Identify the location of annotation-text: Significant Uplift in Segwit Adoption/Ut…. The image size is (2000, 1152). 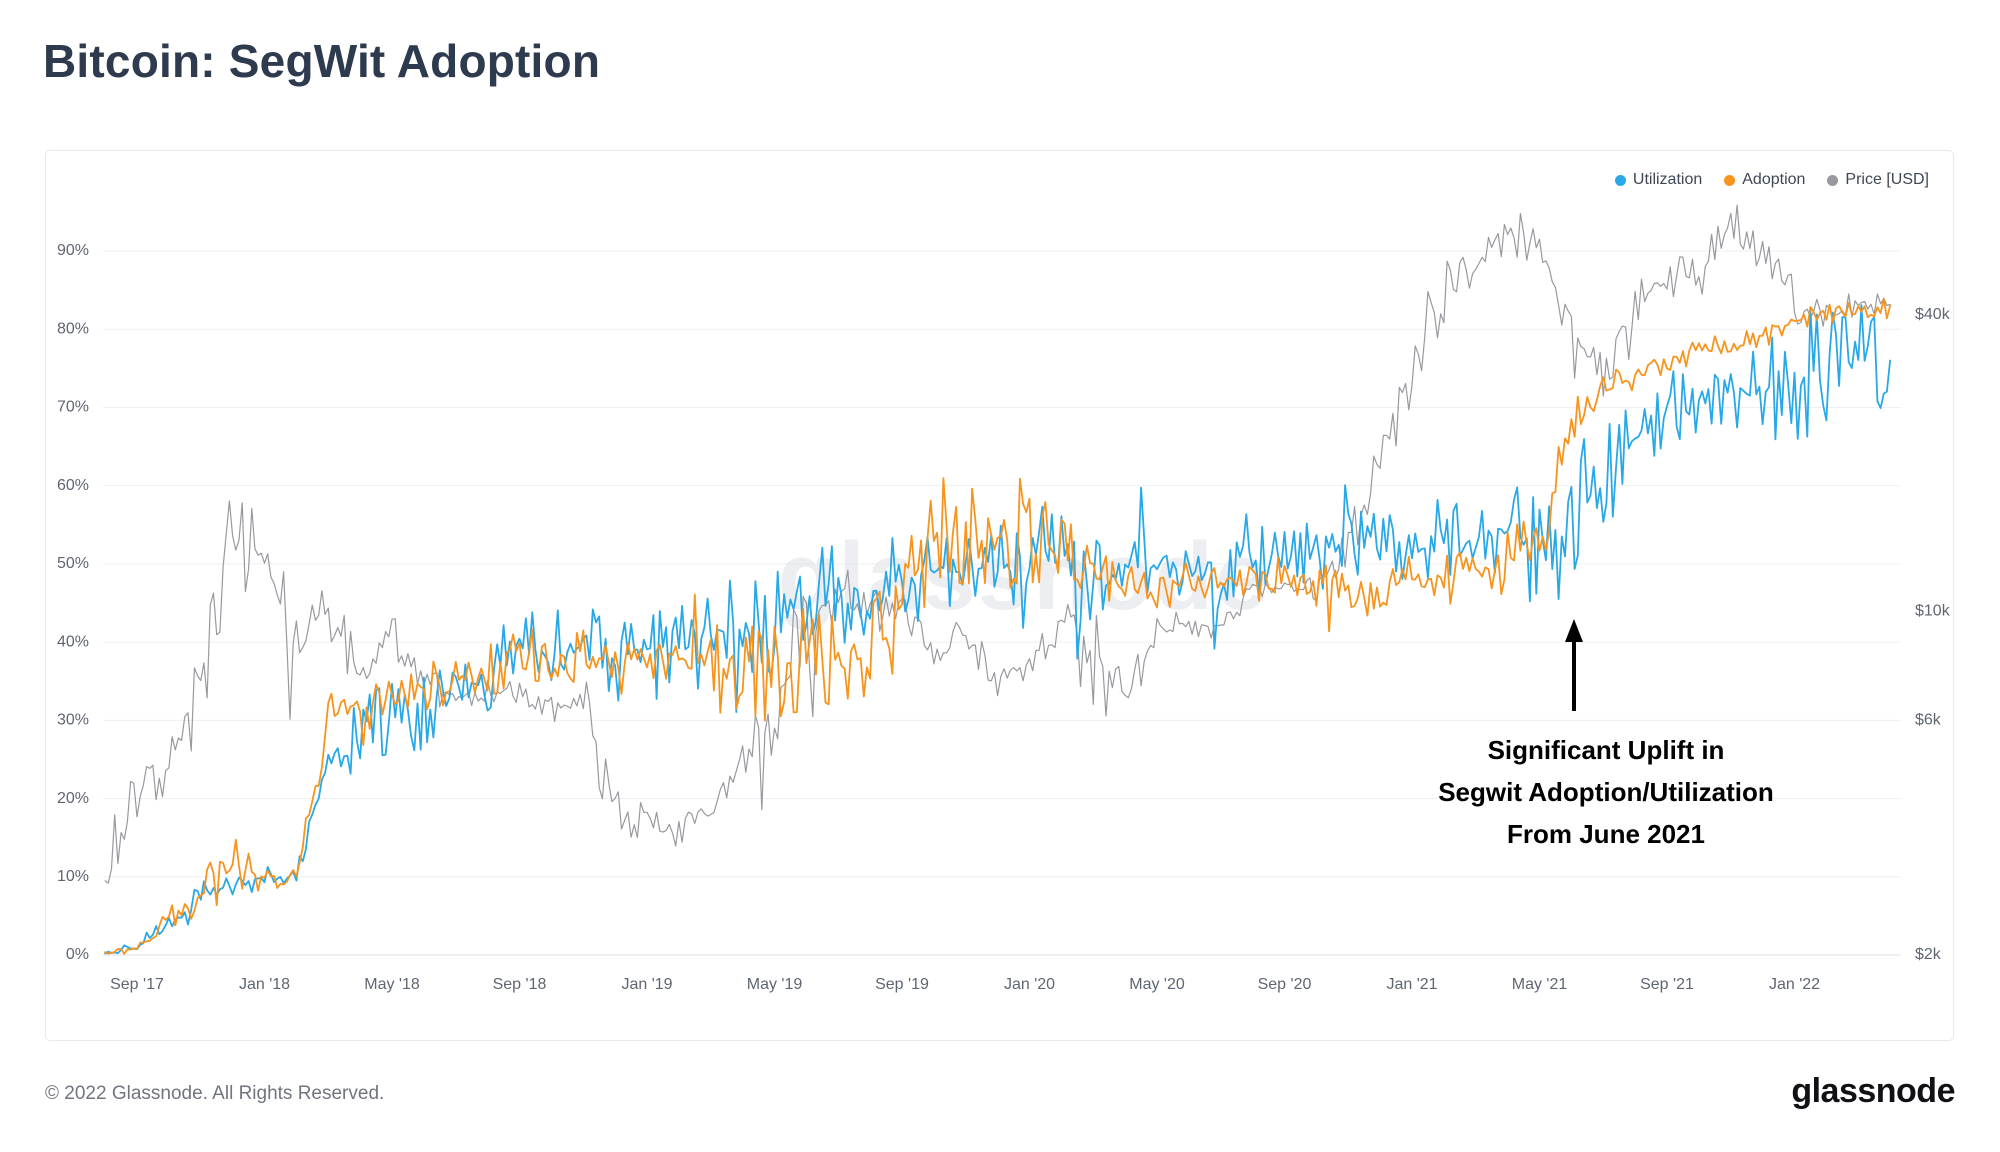
(1606, 792).